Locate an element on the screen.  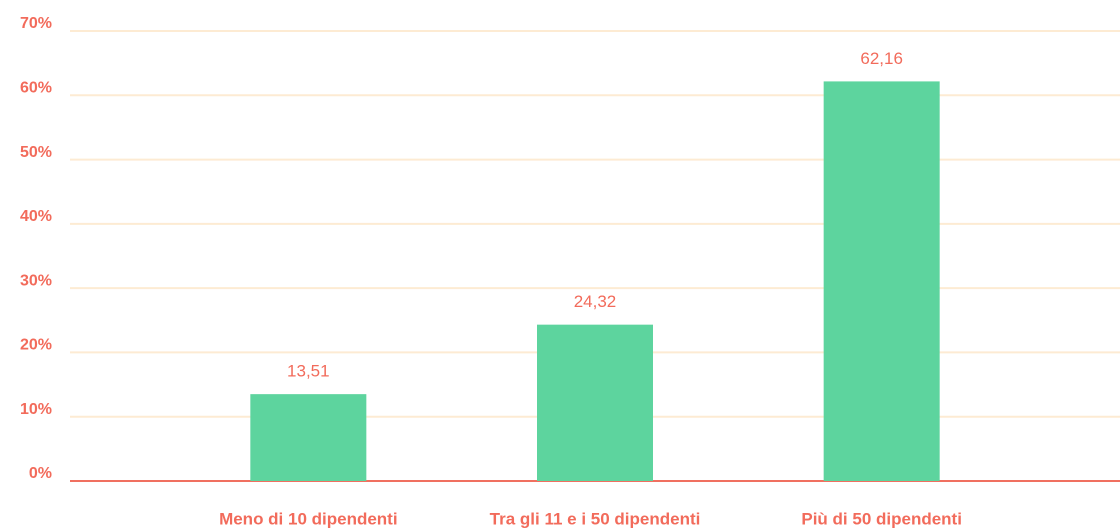
value-label: 13,51 is located at coordinates (308, 371).